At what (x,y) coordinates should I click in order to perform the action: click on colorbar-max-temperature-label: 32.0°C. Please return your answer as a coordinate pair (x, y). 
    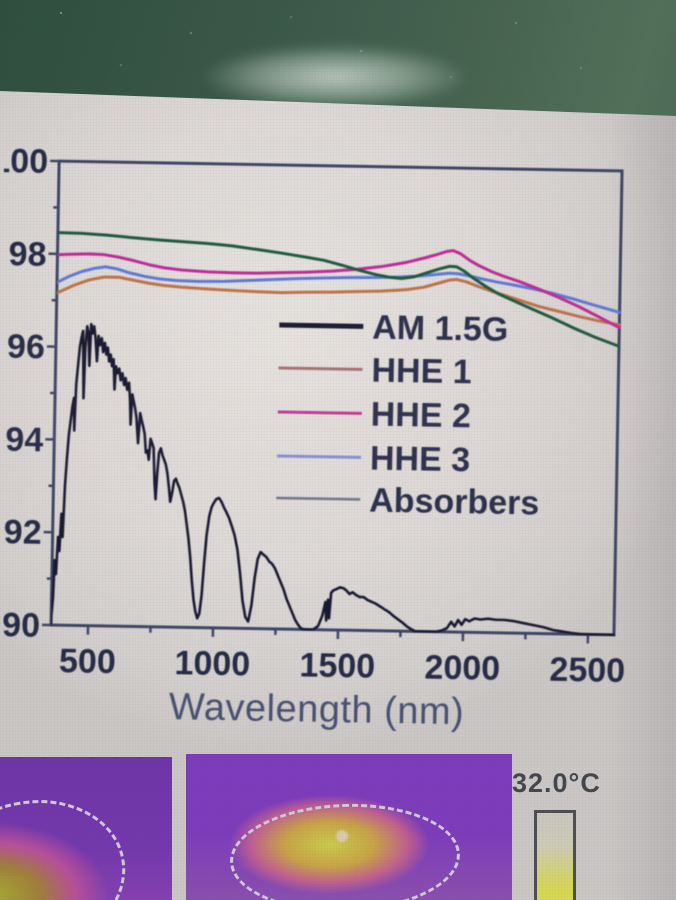
    Looking at the image, I should click on (556, 783).